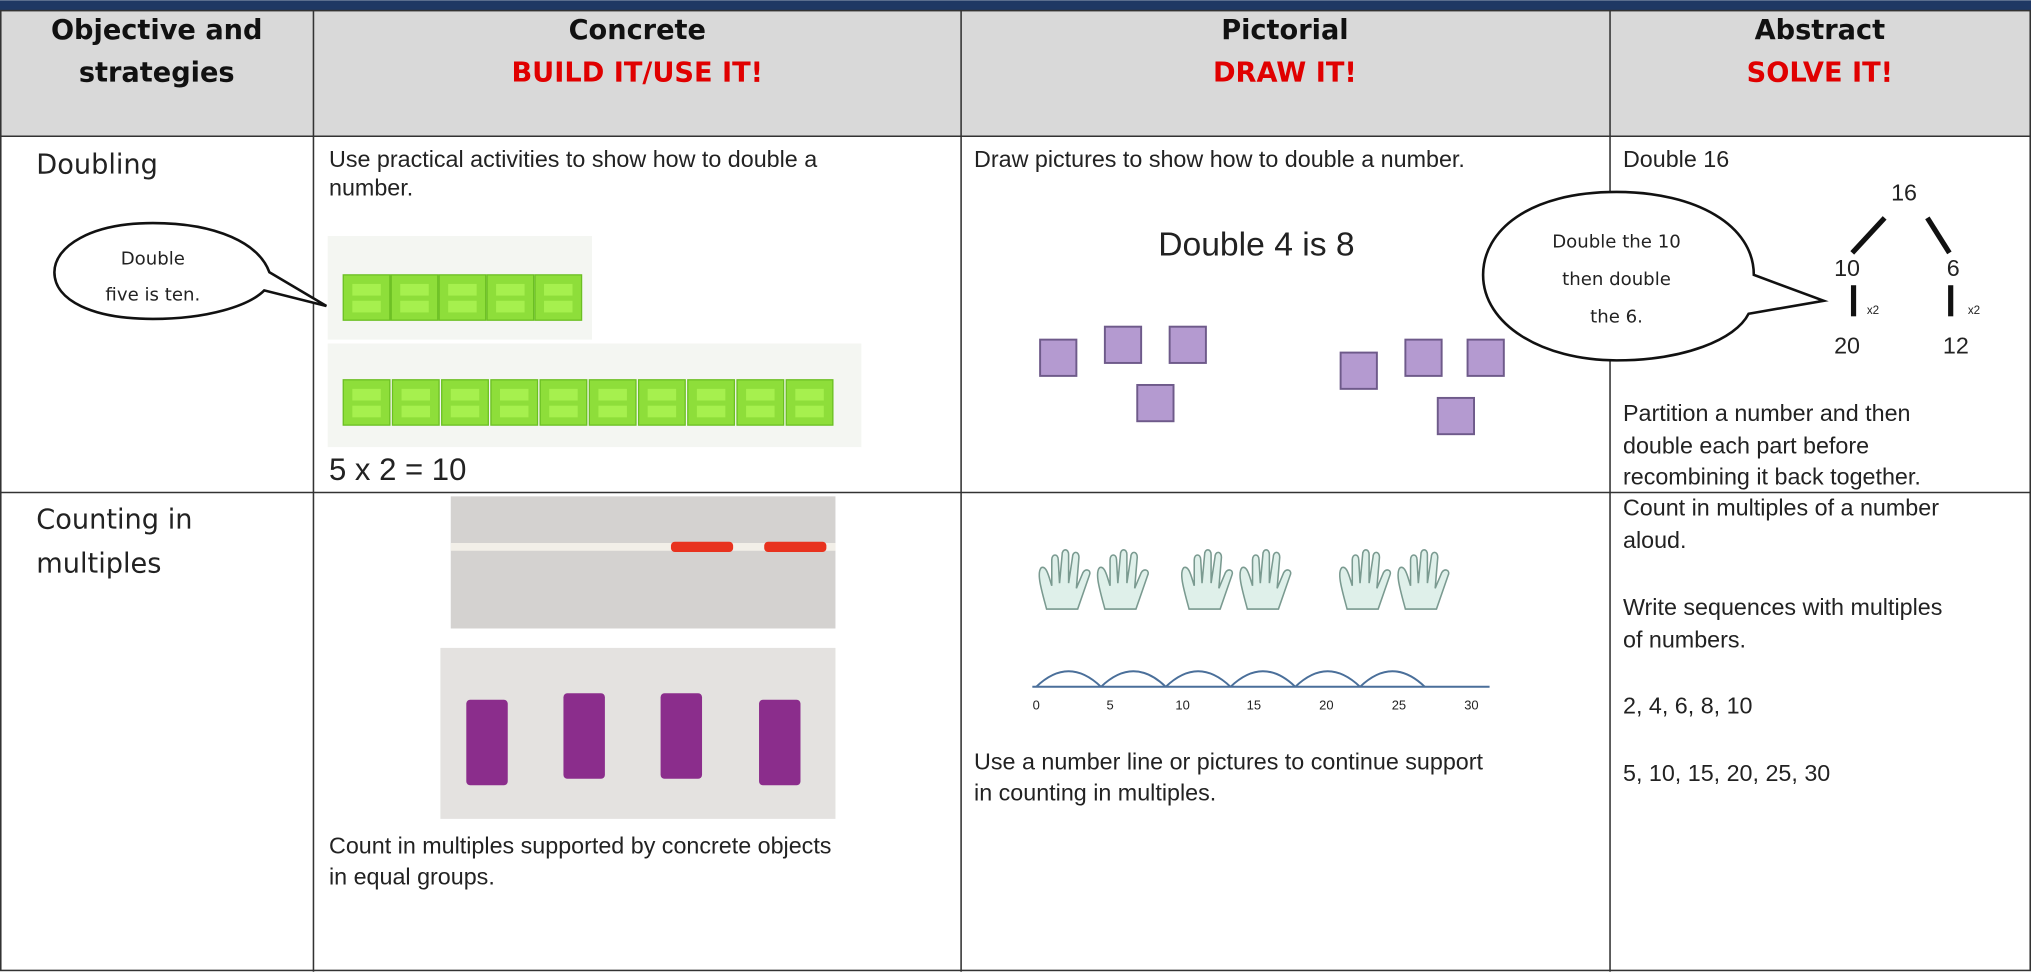 Image resolution: width=2031 pixels, height=972 pixels. I want to click on header-title: Pictorial, so click(1284, 30).